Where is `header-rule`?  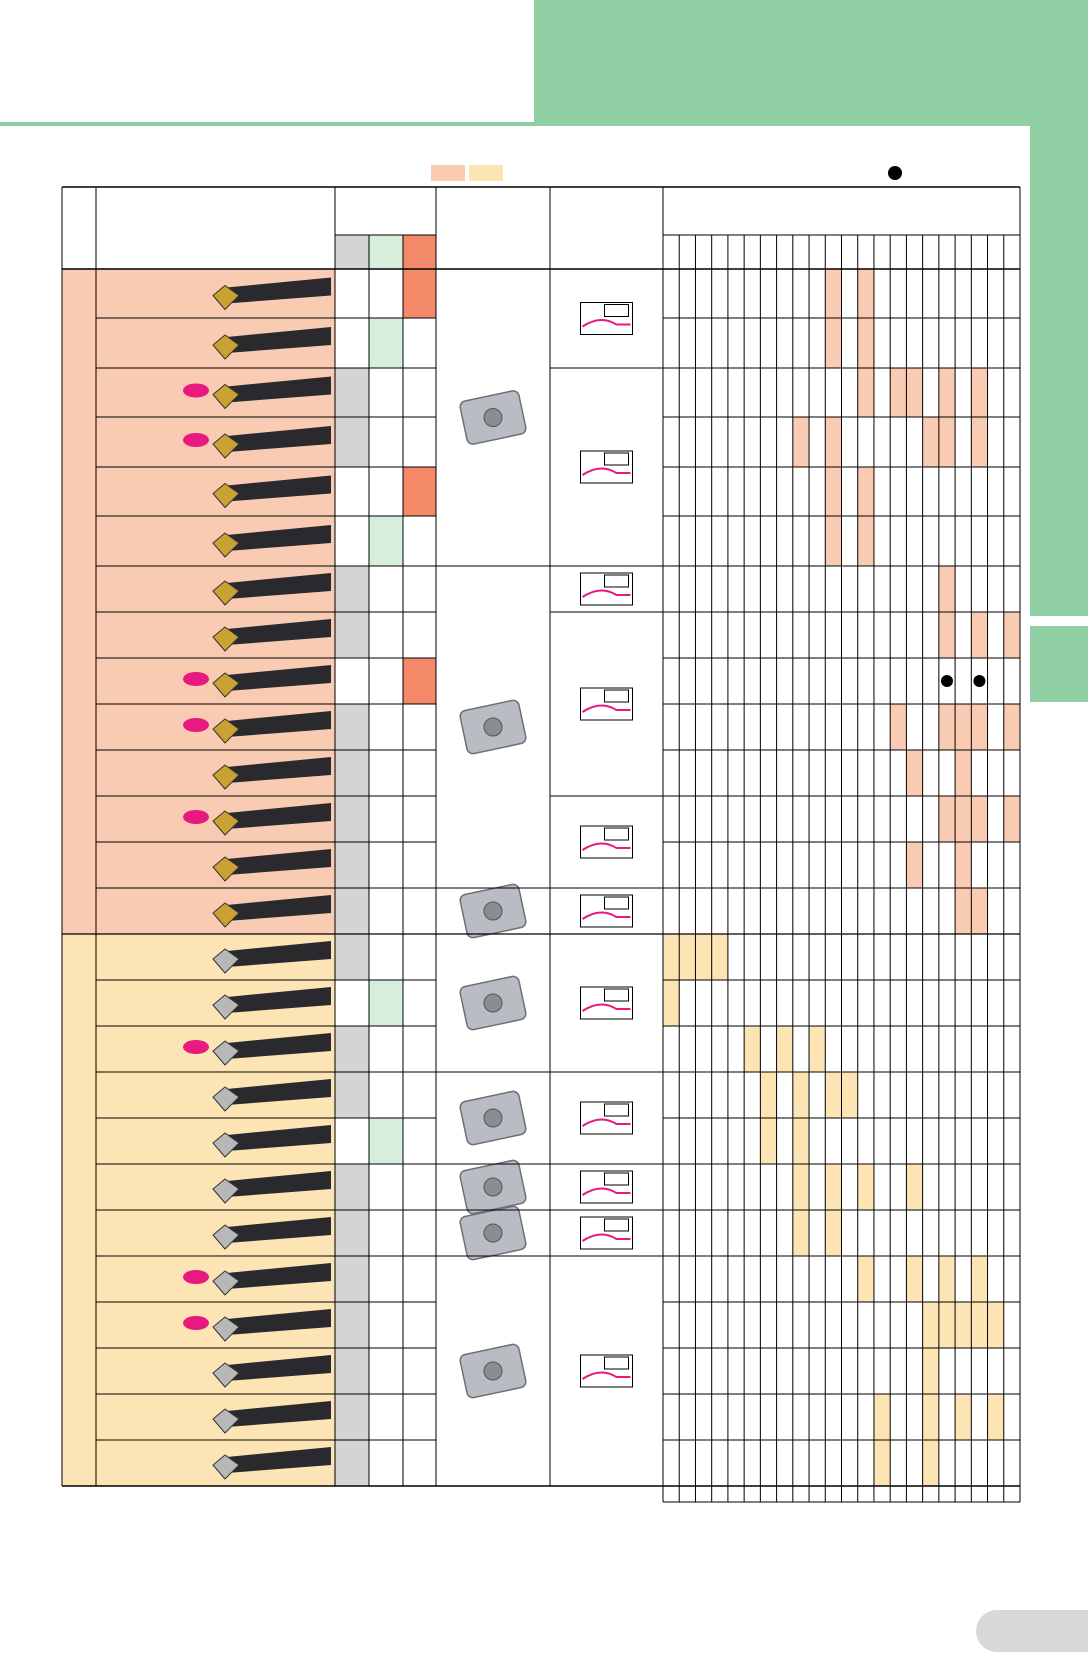
header-rule is located at coordinates (544, 124).